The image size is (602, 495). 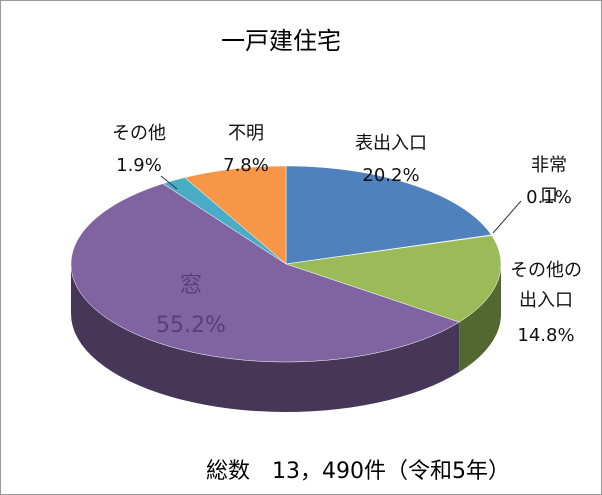 What do you see at coordinates (139, 165) in the screenshot?
I see `value-label: 1.9%` at bounding box center [139, 165].